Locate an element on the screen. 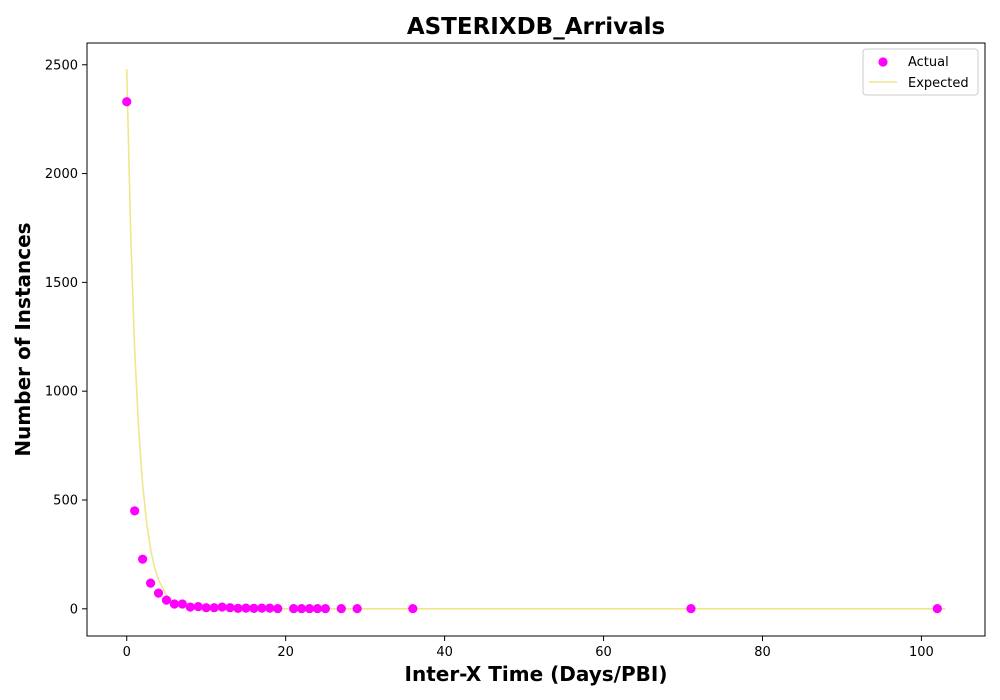 This screenshot has height=700, width=1000. legend-box is located at coordinates (920, 72).